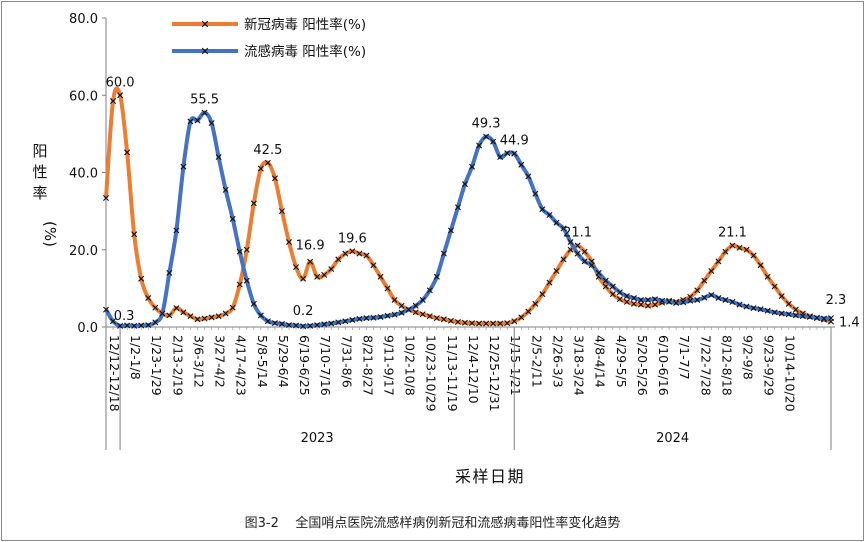 Image resolution: width=865 pixels, height=542 pixels. What do you see at coordinates (205, 24) in the screenshot?
I see `legend-swatch-marker` at bounding box center [205, 24].